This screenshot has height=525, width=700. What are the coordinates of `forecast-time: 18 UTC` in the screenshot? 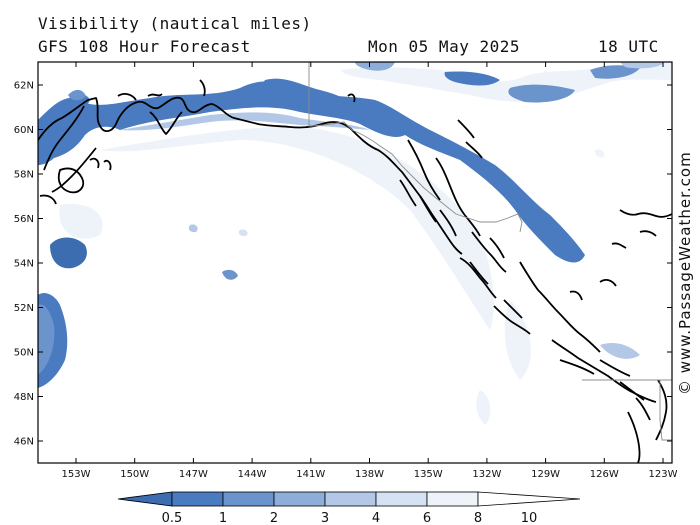 It's located at (628, 46).